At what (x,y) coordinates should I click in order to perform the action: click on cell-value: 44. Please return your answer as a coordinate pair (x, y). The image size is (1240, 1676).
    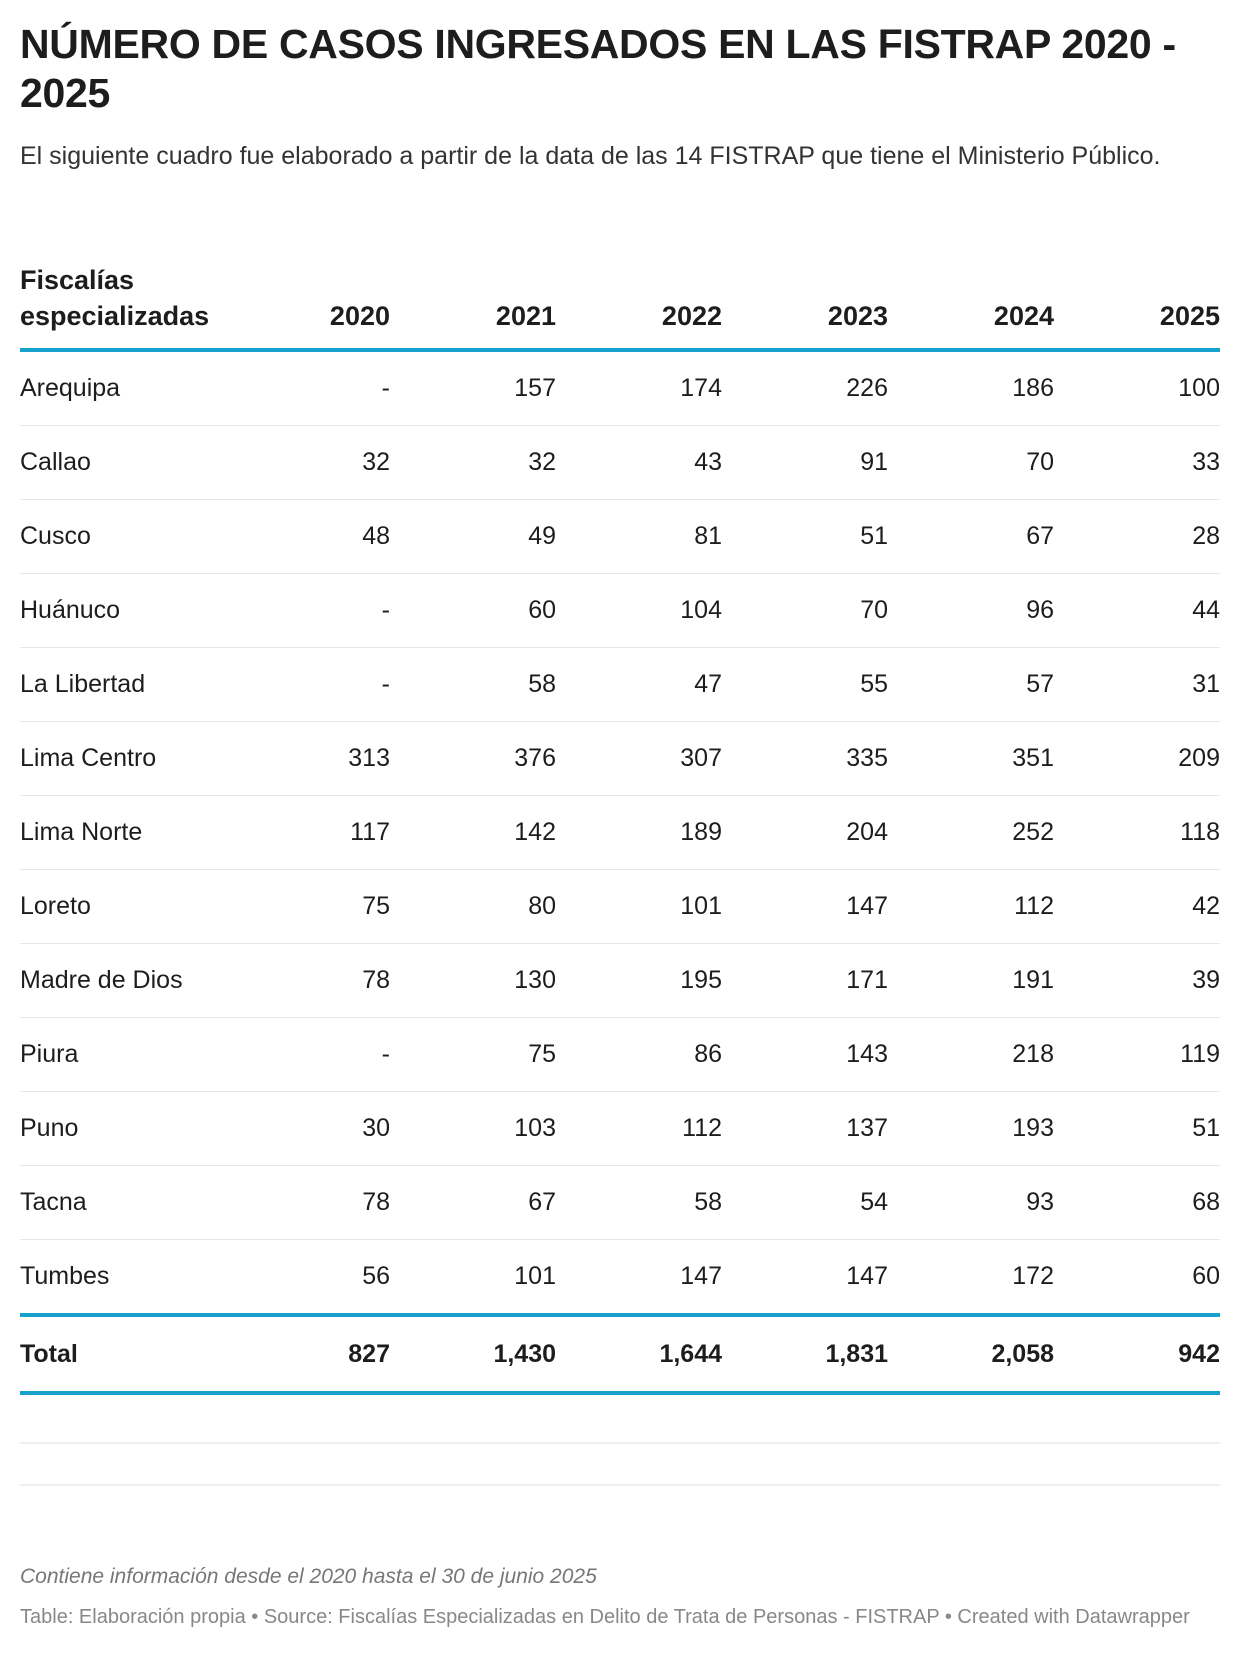
    Looking at the image, I should click on (1137, 610).